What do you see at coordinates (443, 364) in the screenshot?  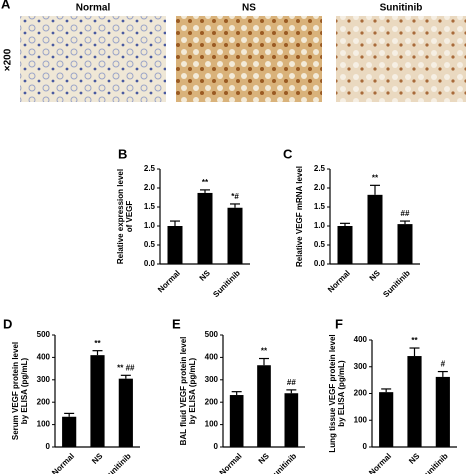 I see `significance: #` at bounding box center [443, 364].